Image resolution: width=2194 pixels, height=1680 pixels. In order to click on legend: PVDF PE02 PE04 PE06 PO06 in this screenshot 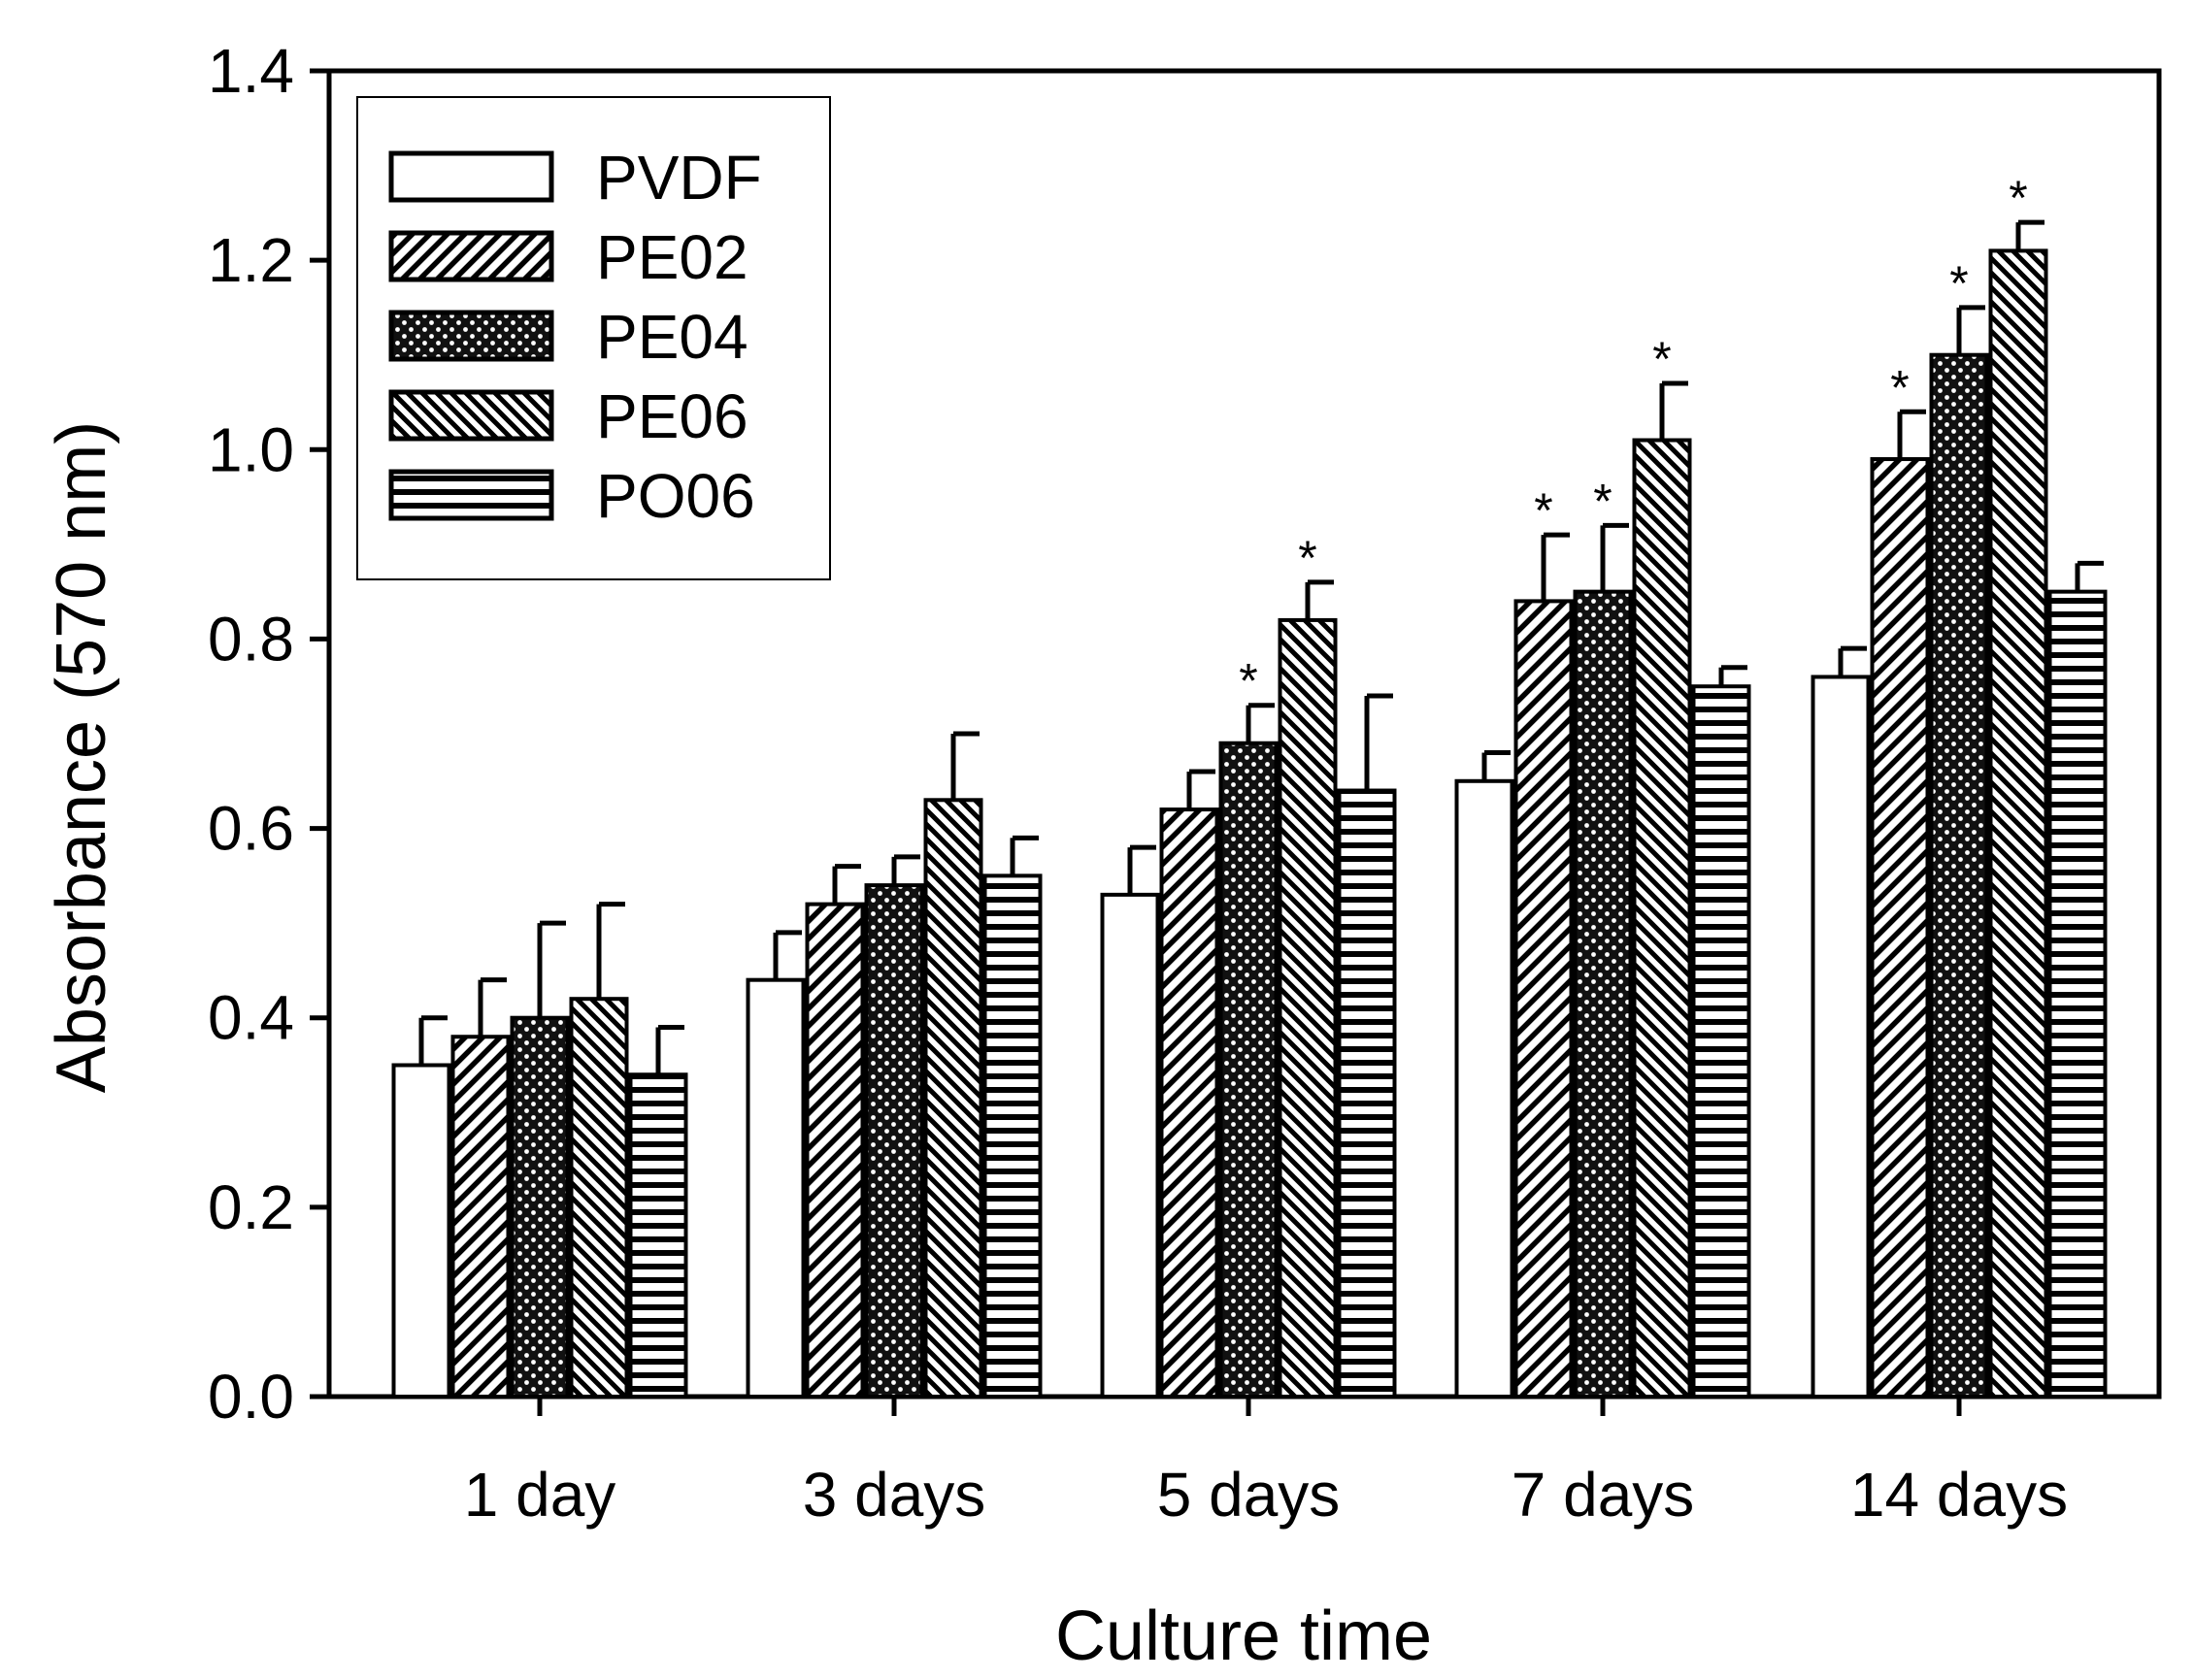, I will do `click(594, 338)`.